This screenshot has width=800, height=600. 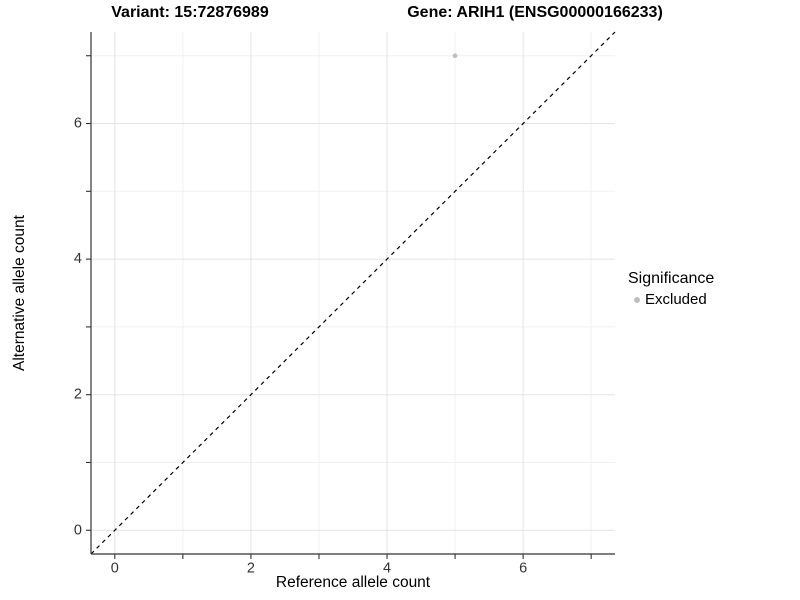 What do you see at coordinates (78, 124) in the screenshot?
I see `y-tick-label: 6` at bounding box center [78, 124].